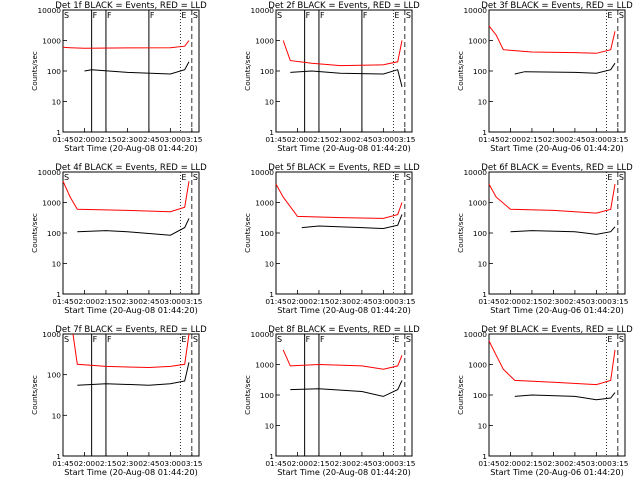  What do you see at coordinates (557, 330) in the screenshot?
I see `chart-title: Det 9f BLACK = Events, RED = LLD` at bounding box center [557, 330].